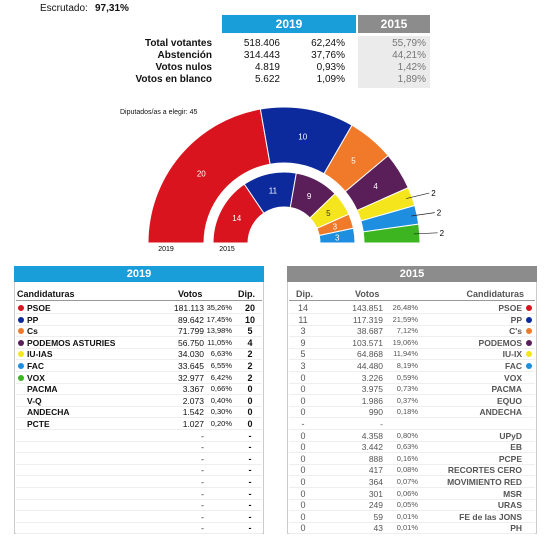  Describe the element at coordinates (407, 331) in the screenshot. I see `vote-pct: 7,12%` at that location.